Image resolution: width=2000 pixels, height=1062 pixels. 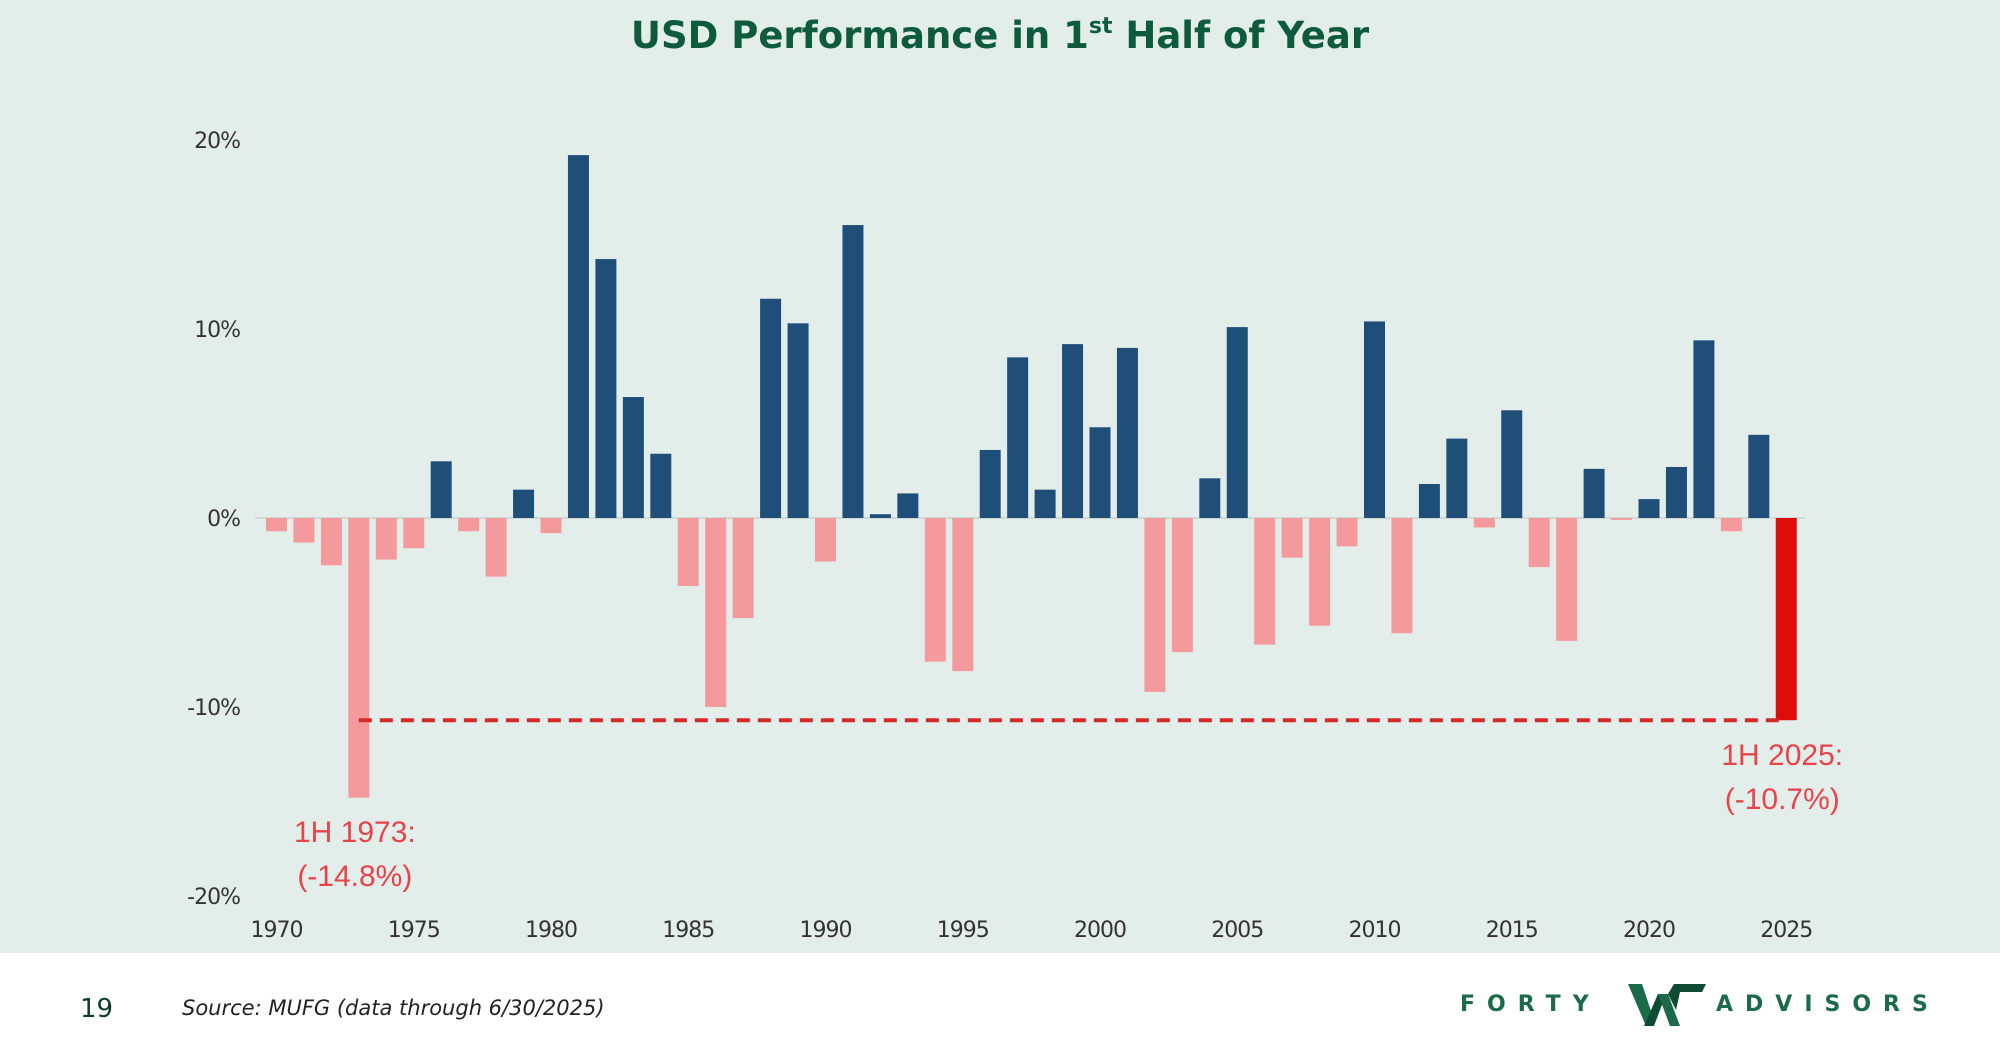 What do you see at coordinates (859, 35) in the screenshot?
I see `title-main: USD Performance in 1` at bounding box center [859, 35].